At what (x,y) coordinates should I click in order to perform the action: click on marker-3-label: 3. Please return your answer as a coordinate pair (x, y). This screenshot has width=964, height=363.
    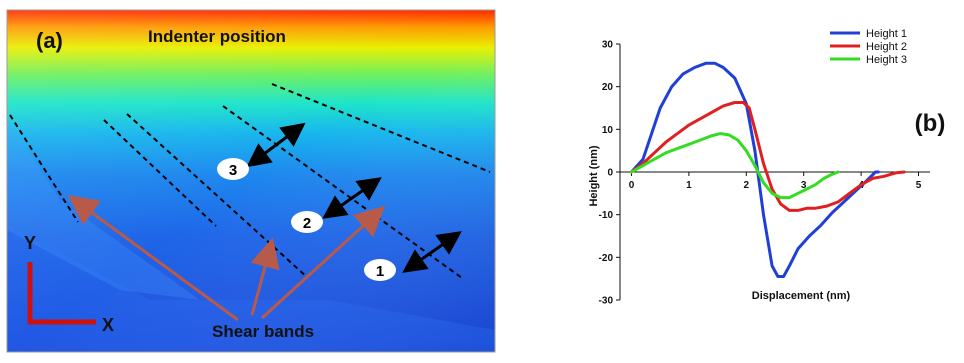
    Looking at the image, I should click on (233, 170).